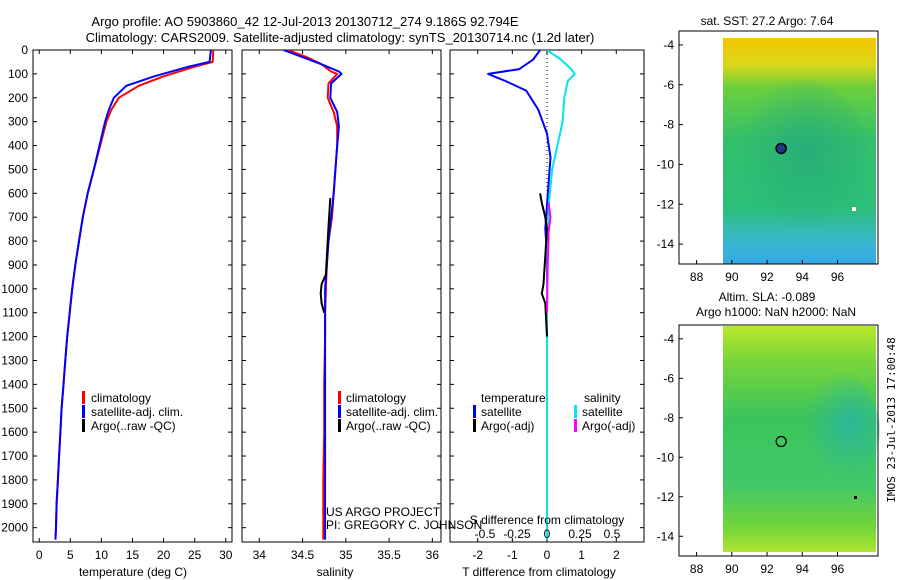 The height and width of the screenshot is (580, 900). Describe the element at coordinates (335, 572) in the screenshot. I see `salinity-xlabel: salinity` at that location.